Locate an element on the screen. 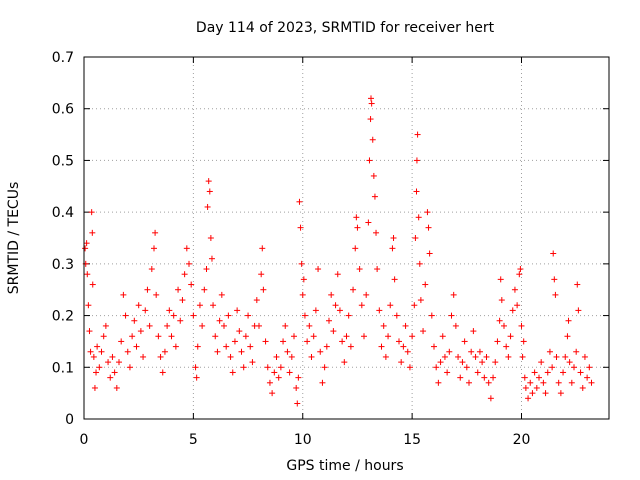 This screenshot has width=640, height=480. x-tick-label: 0 is located at coordinates (84, 440).